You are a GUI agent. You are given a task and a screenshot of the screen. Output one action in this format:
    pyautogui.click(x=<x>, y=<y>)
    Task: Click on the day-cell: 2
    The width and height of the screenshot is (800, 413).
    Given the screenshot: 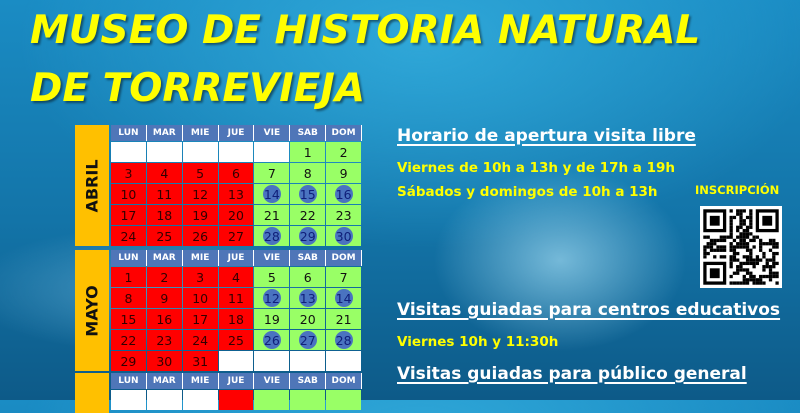 What is the action you would take?
    pyautogui.click(x=164, y=277)
    